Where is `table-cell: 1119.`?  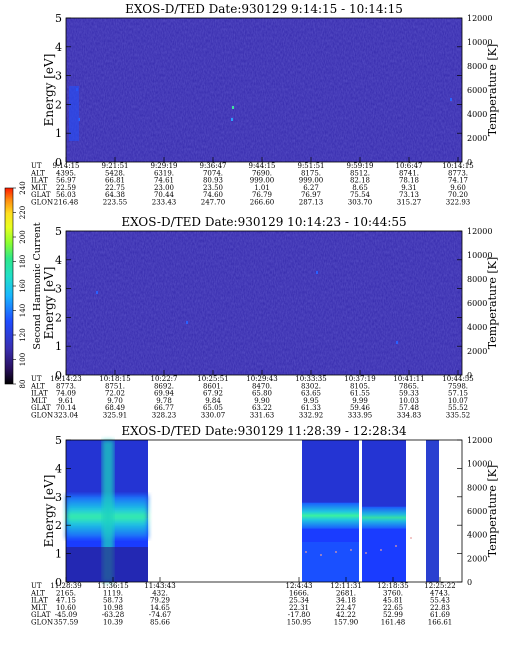 table-cell: 1119. is located at coordinates (113, 593).